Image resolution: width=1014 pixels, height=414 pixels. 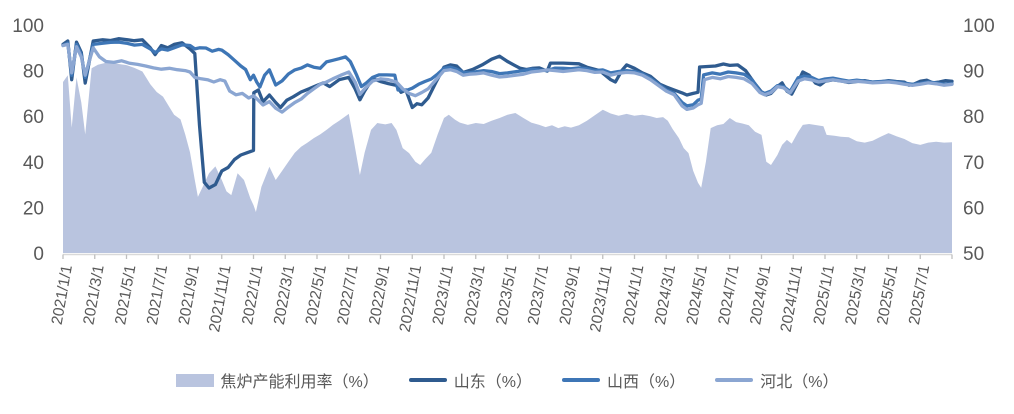 I want to click on y-axis-right-label: 60, so click(x=973, y=208).